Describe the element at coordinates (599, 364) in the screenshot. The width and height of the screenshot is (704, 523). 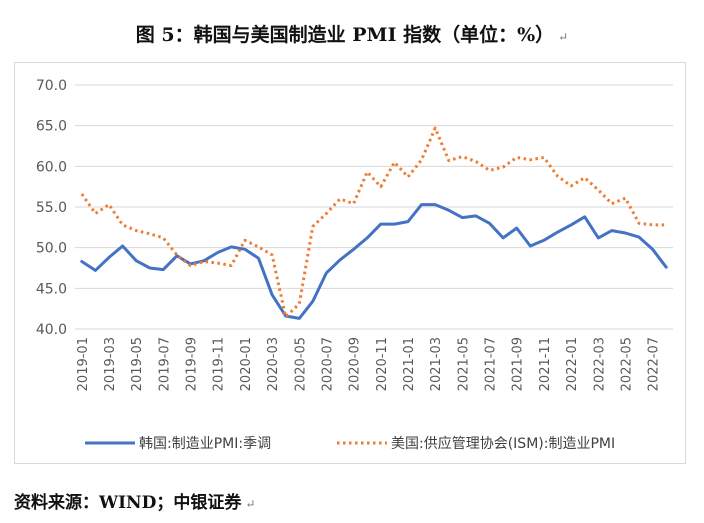
I see `x-tick-label: 2022-03` at that location.